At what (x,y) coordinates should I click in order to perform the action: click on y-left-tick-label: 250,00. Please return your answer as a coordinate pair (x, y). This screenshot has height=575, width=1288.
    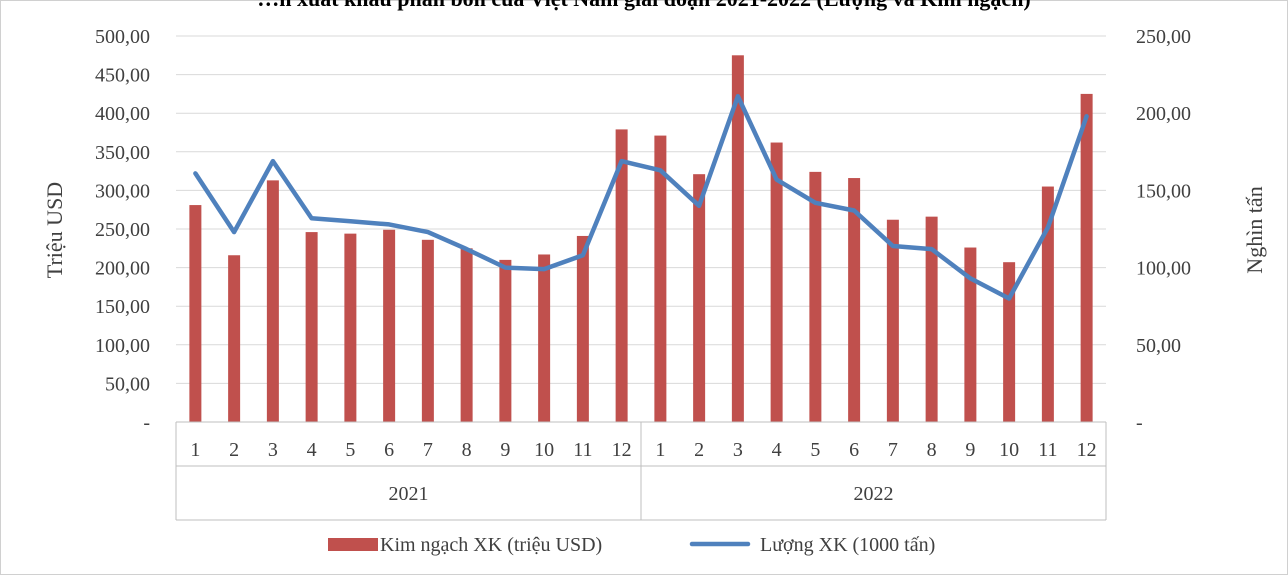
    Looking at the image, I should click on (122, 230).